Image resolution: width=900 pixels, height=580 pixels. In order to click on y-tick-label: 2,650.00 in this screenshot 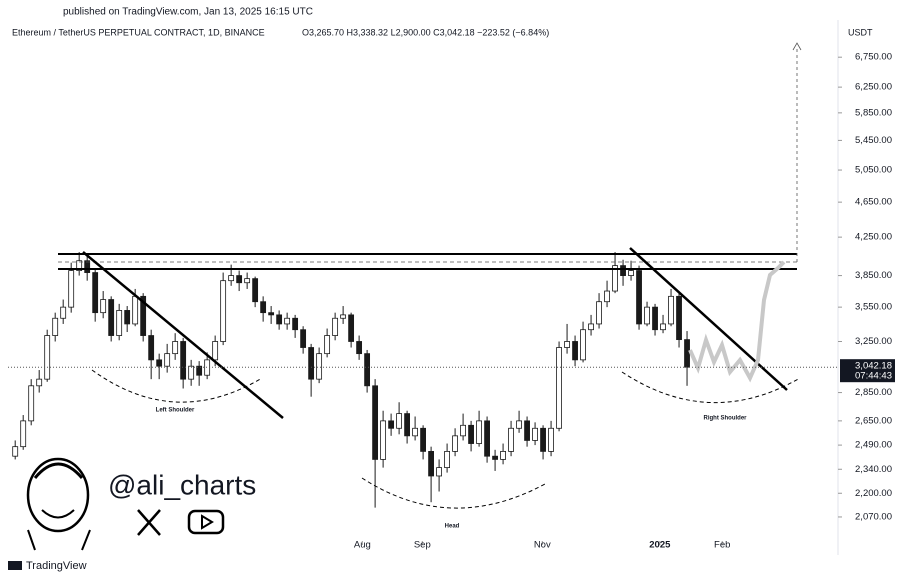, I will do `click(873, 420)`.